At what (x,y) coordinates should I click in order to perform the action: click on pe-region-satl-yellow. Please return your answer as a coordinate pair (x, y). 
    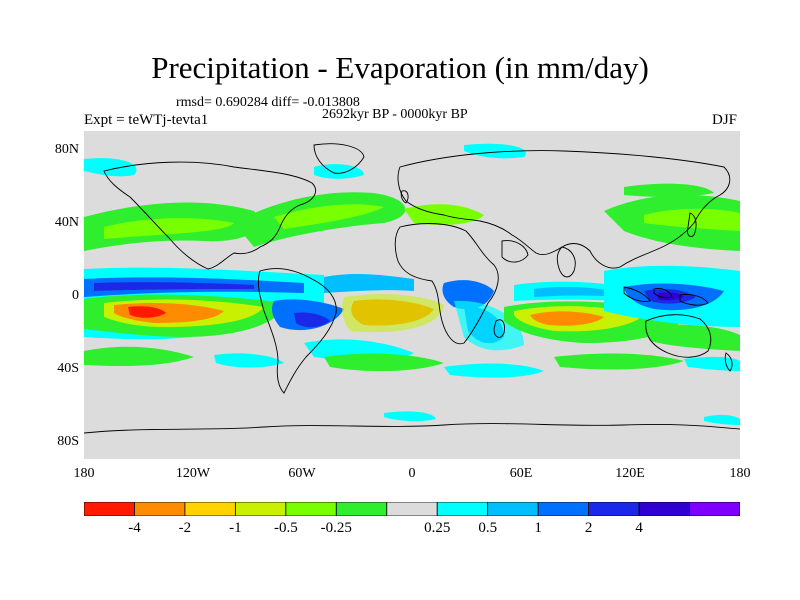
    Looking at the image, I should click on (393, 313).